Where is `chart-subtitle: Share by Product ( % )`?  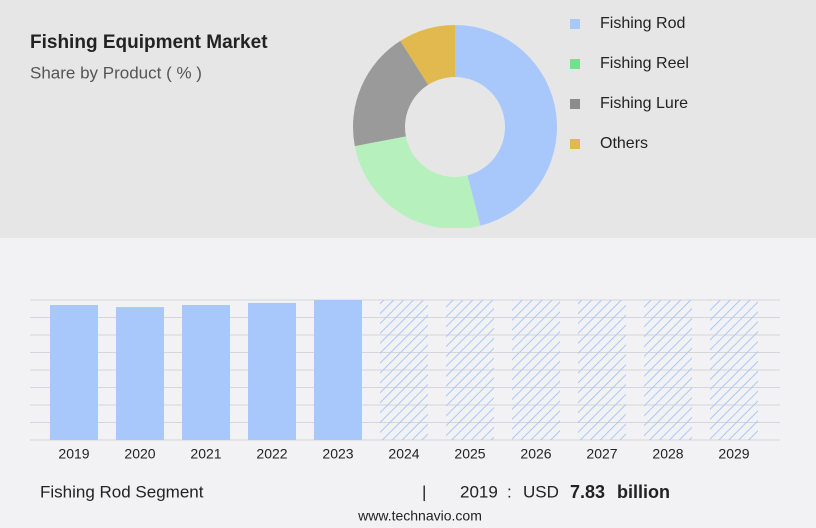
chart-subtitle: Share by Product ( % ) is located at coordinates (116, 72).